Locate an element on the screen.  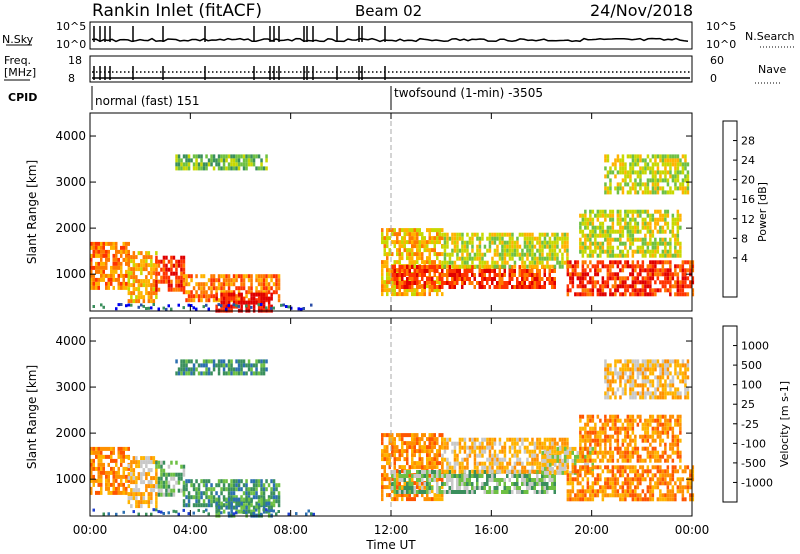
colorbar-tick-label: 12 is located at coordinates (748, 219).